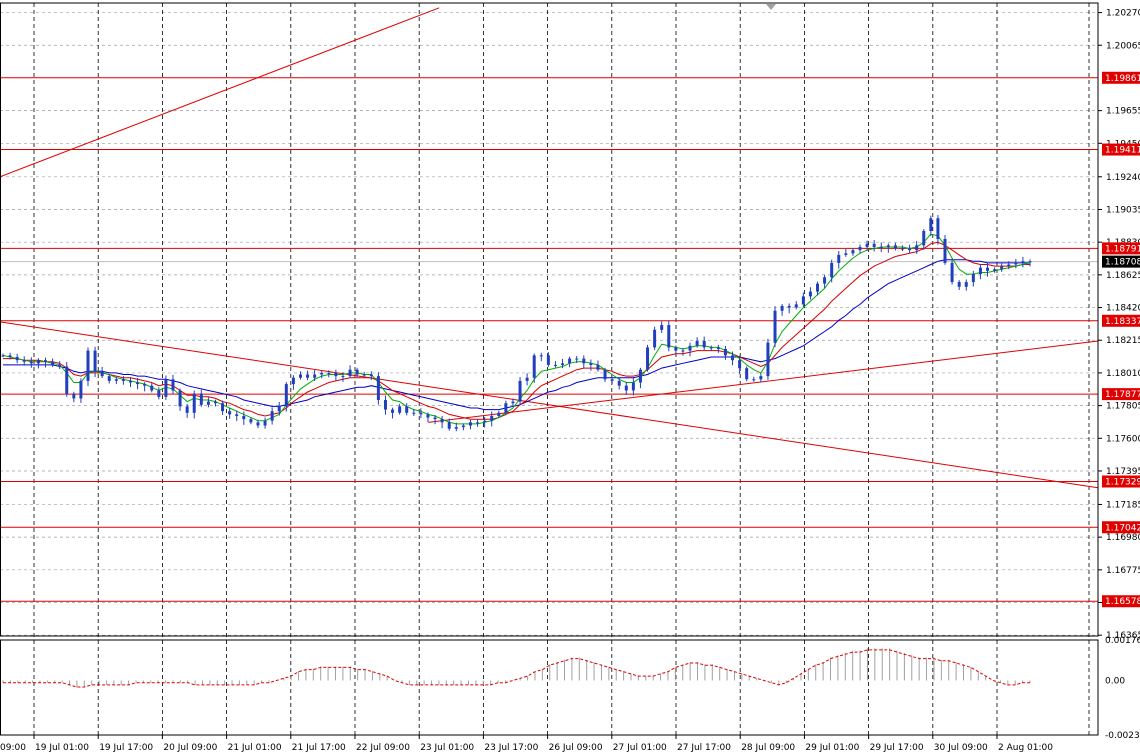  Describe the element at coordinates (1123, 439) in the screenshot. I see `y-tick-label: 1.17600` at that location.